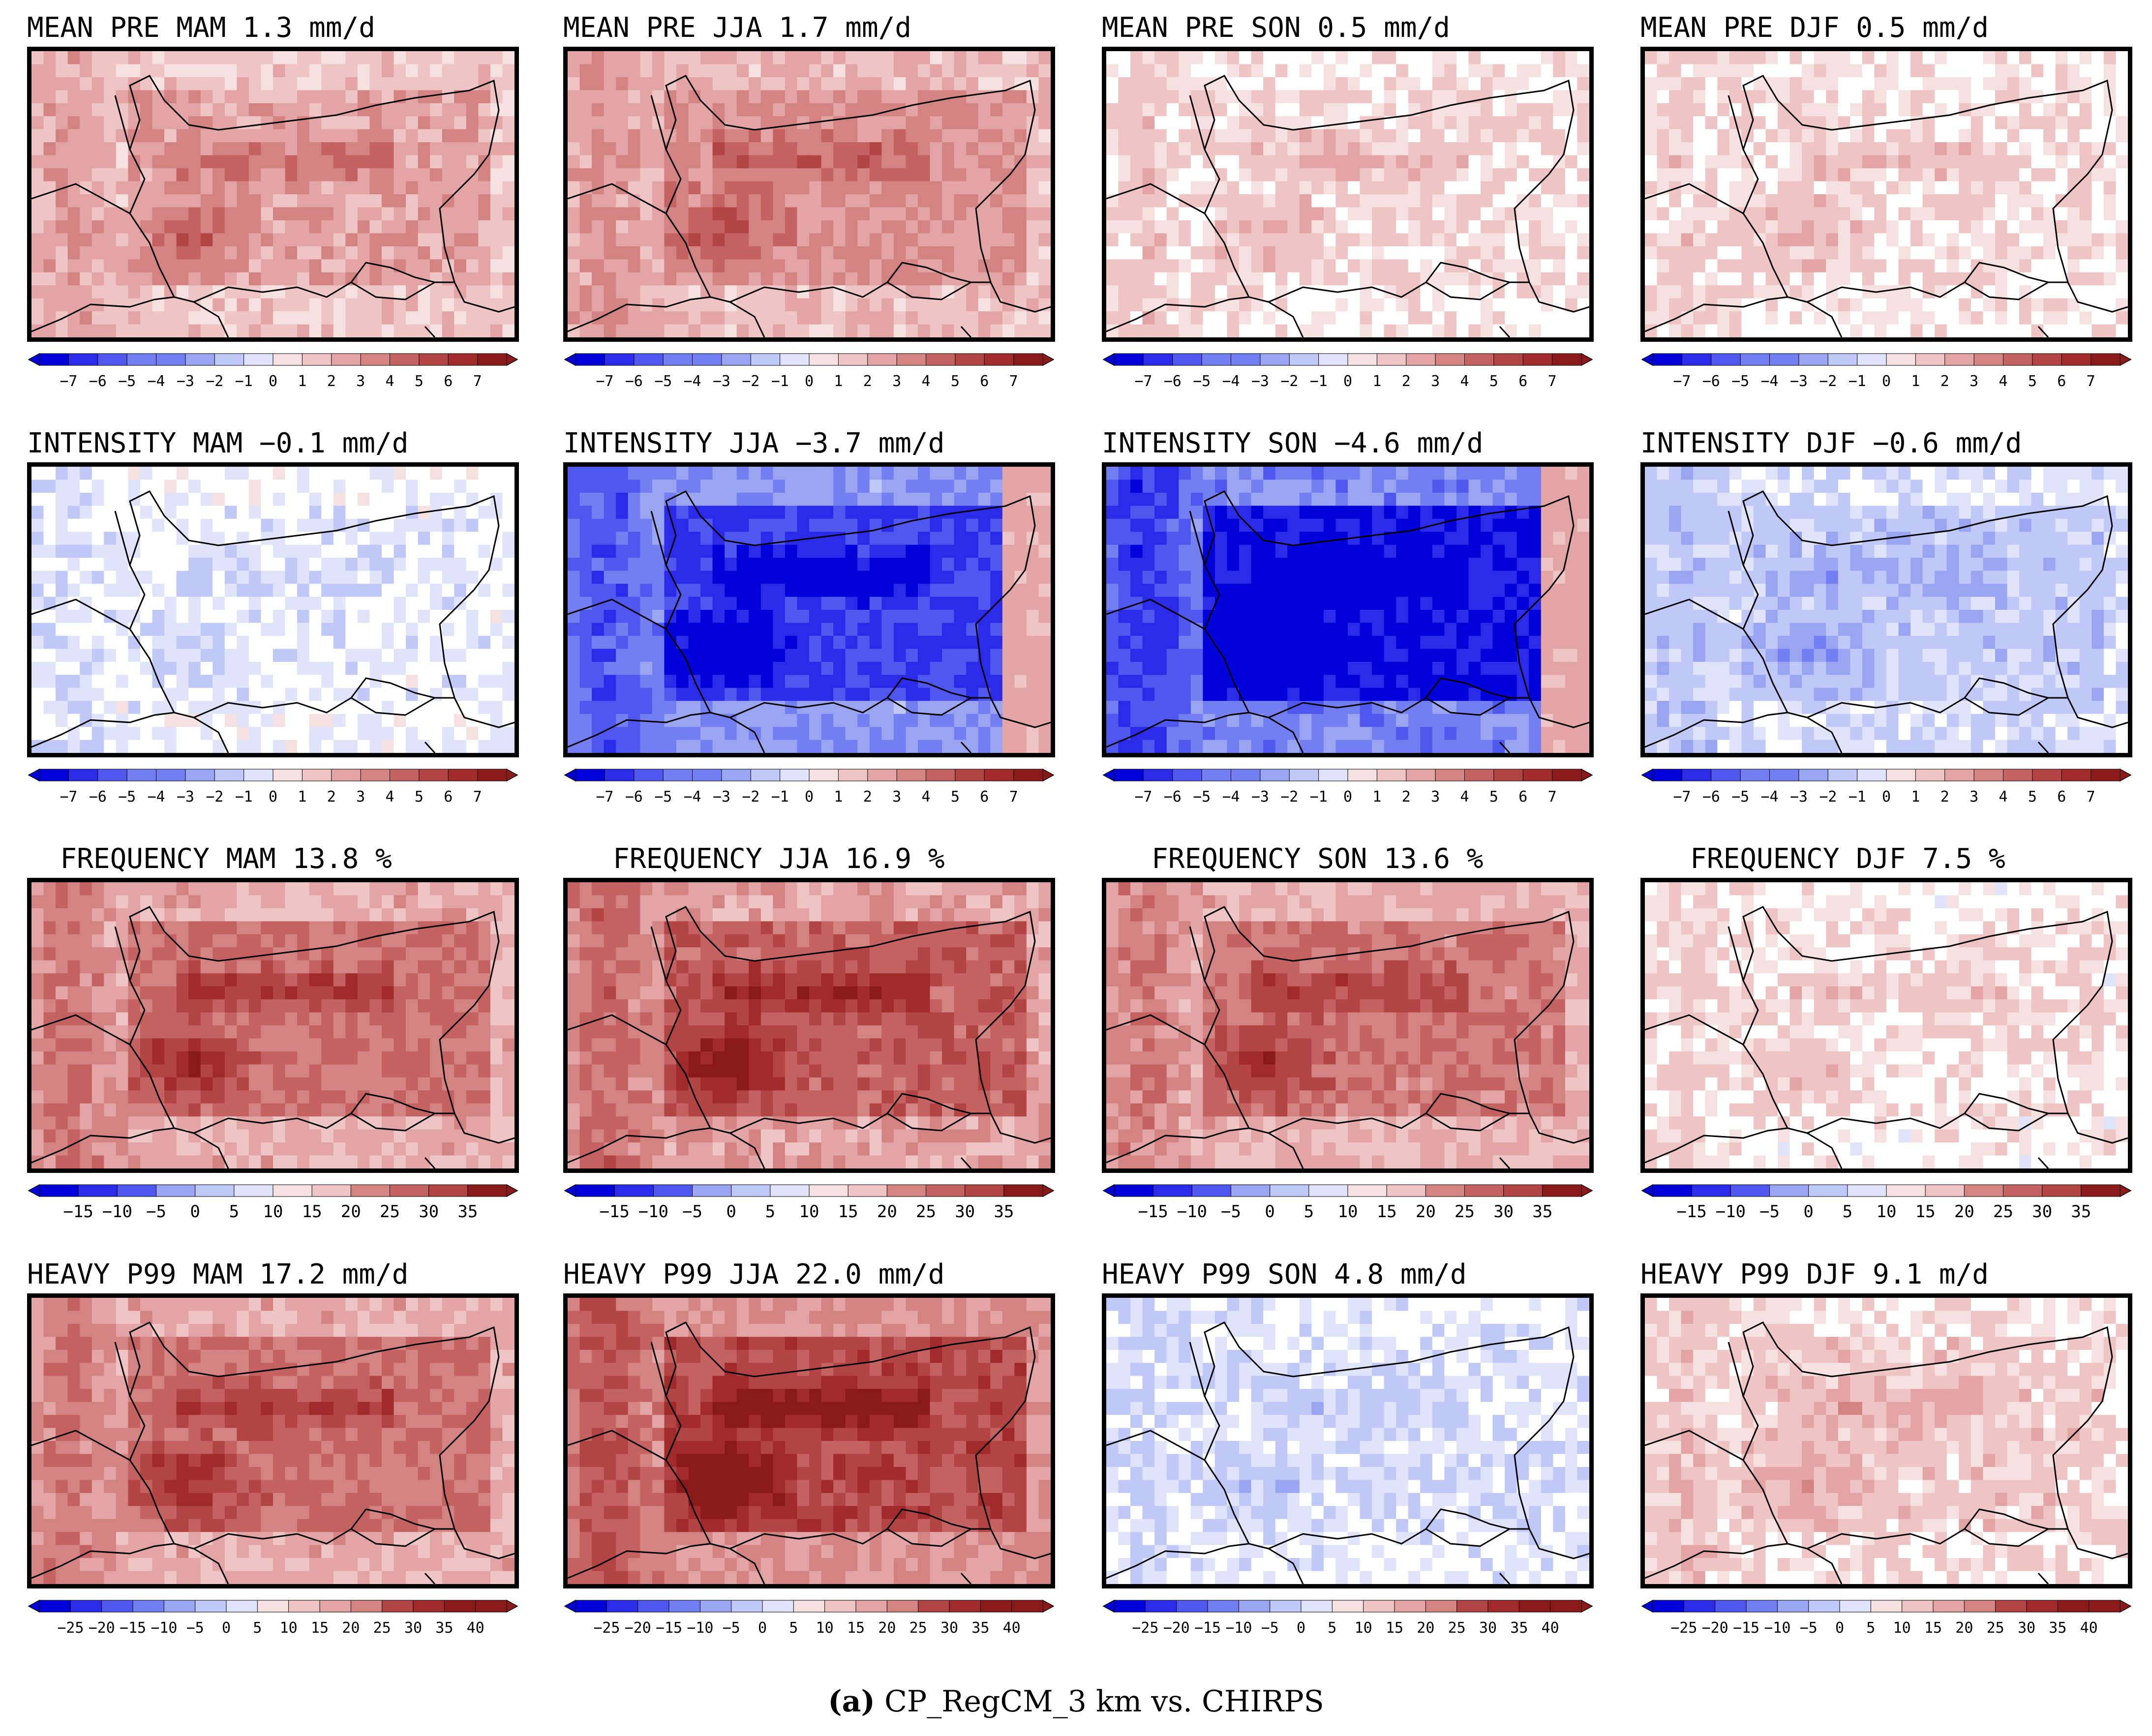  I want to click on neighbour-border, so click(1197, 122).